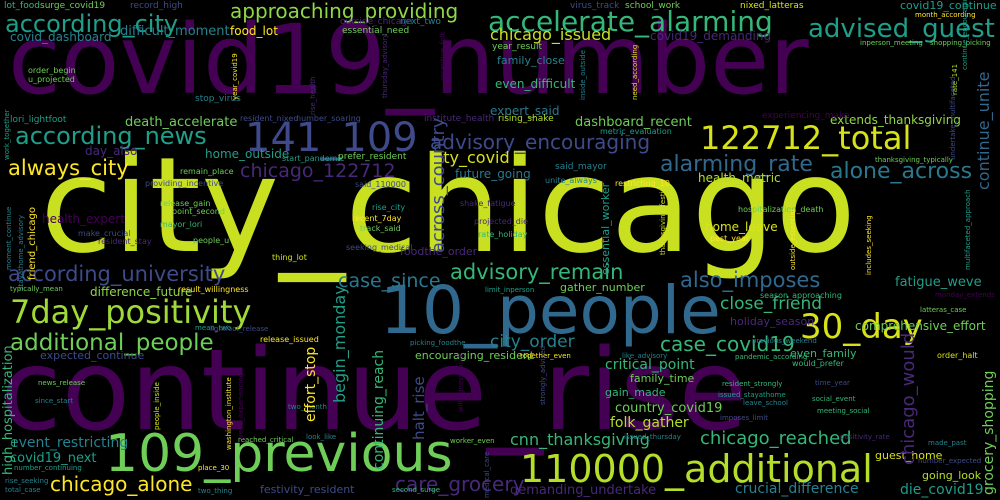 The height and width of the screenshot is (500, 1000). Describe the element at coordinates (54, 401) in the screenshot. I see `word-since-start: since_start` at that location.